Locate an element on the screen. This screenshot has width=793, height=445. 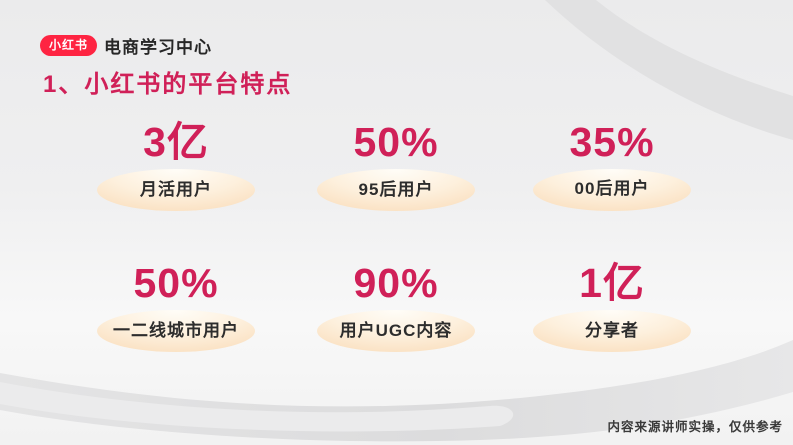
stat-value: 90% is located at coordinates (396, 283).